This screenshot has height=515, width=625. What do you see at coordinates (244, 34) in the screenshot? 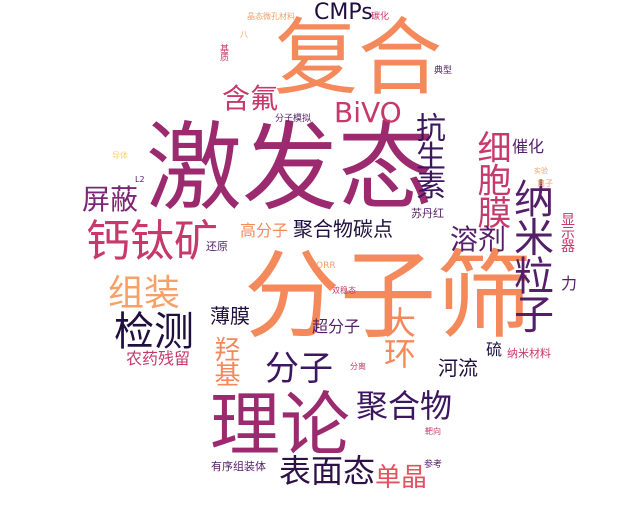
I see `word-eight: 八` at bounding box center [244, 34].